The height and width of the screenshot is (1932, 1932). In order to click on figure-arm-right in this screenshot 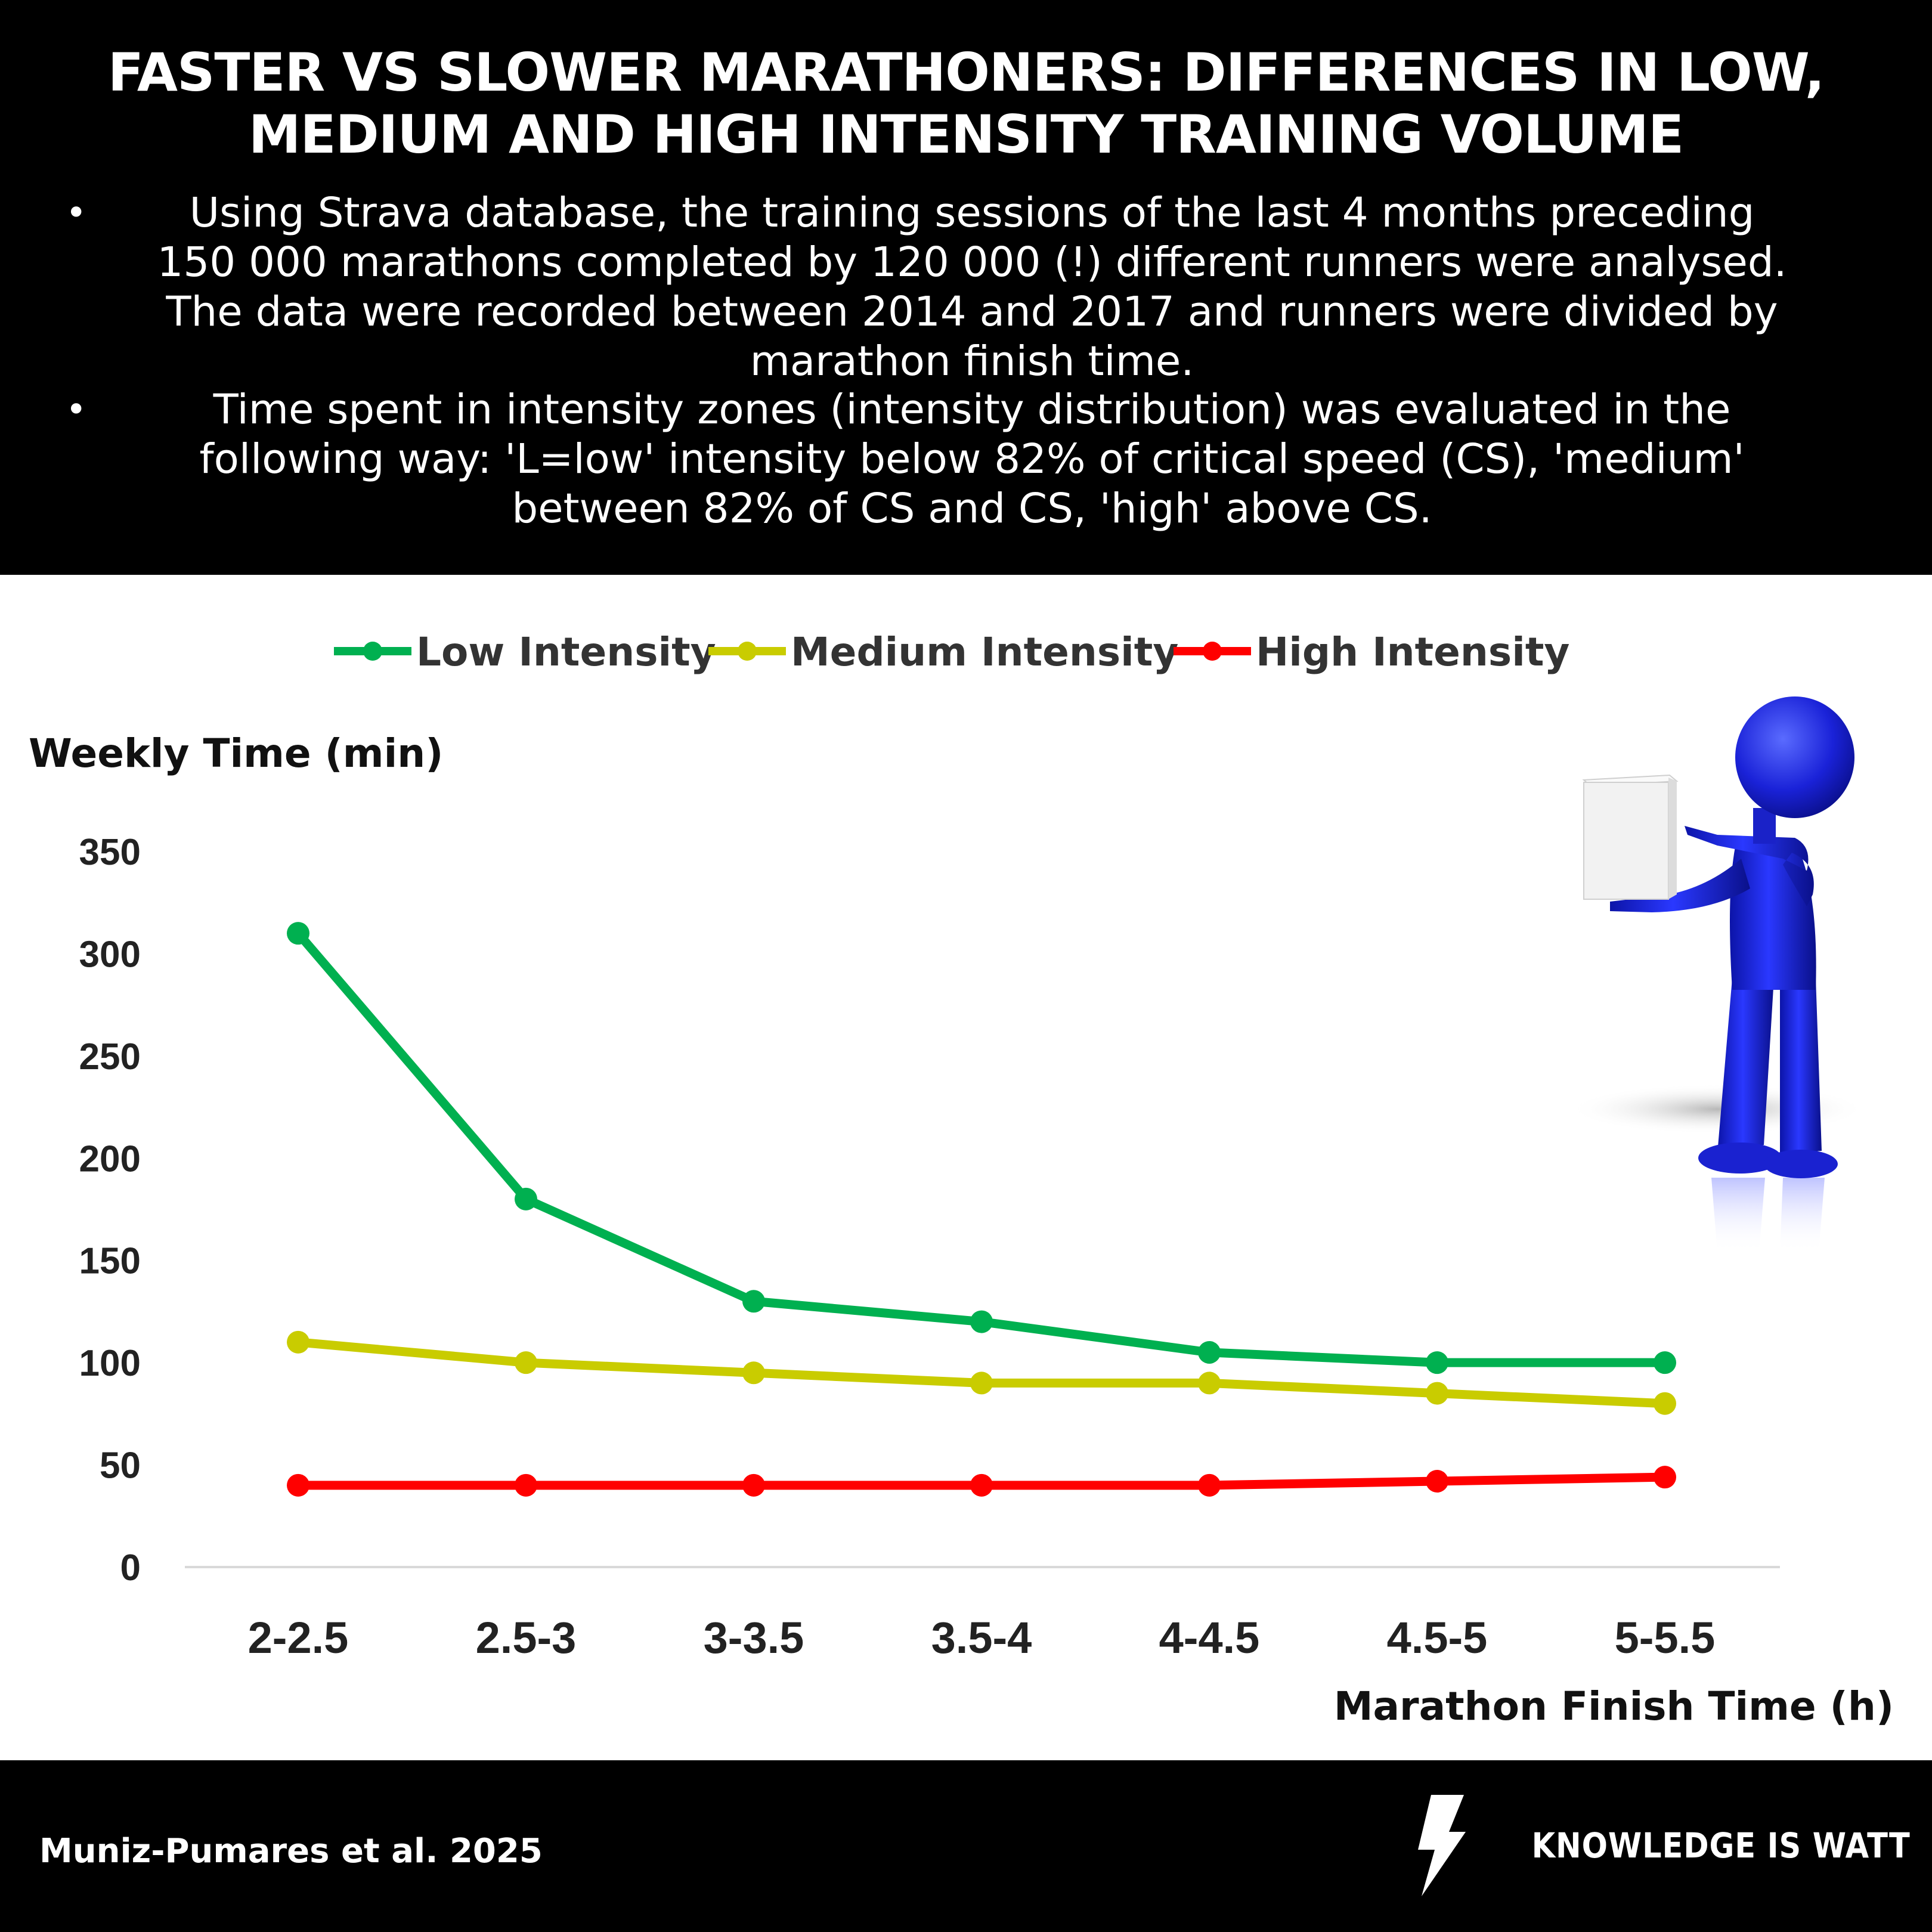, I will do `click(1750, 866)`.